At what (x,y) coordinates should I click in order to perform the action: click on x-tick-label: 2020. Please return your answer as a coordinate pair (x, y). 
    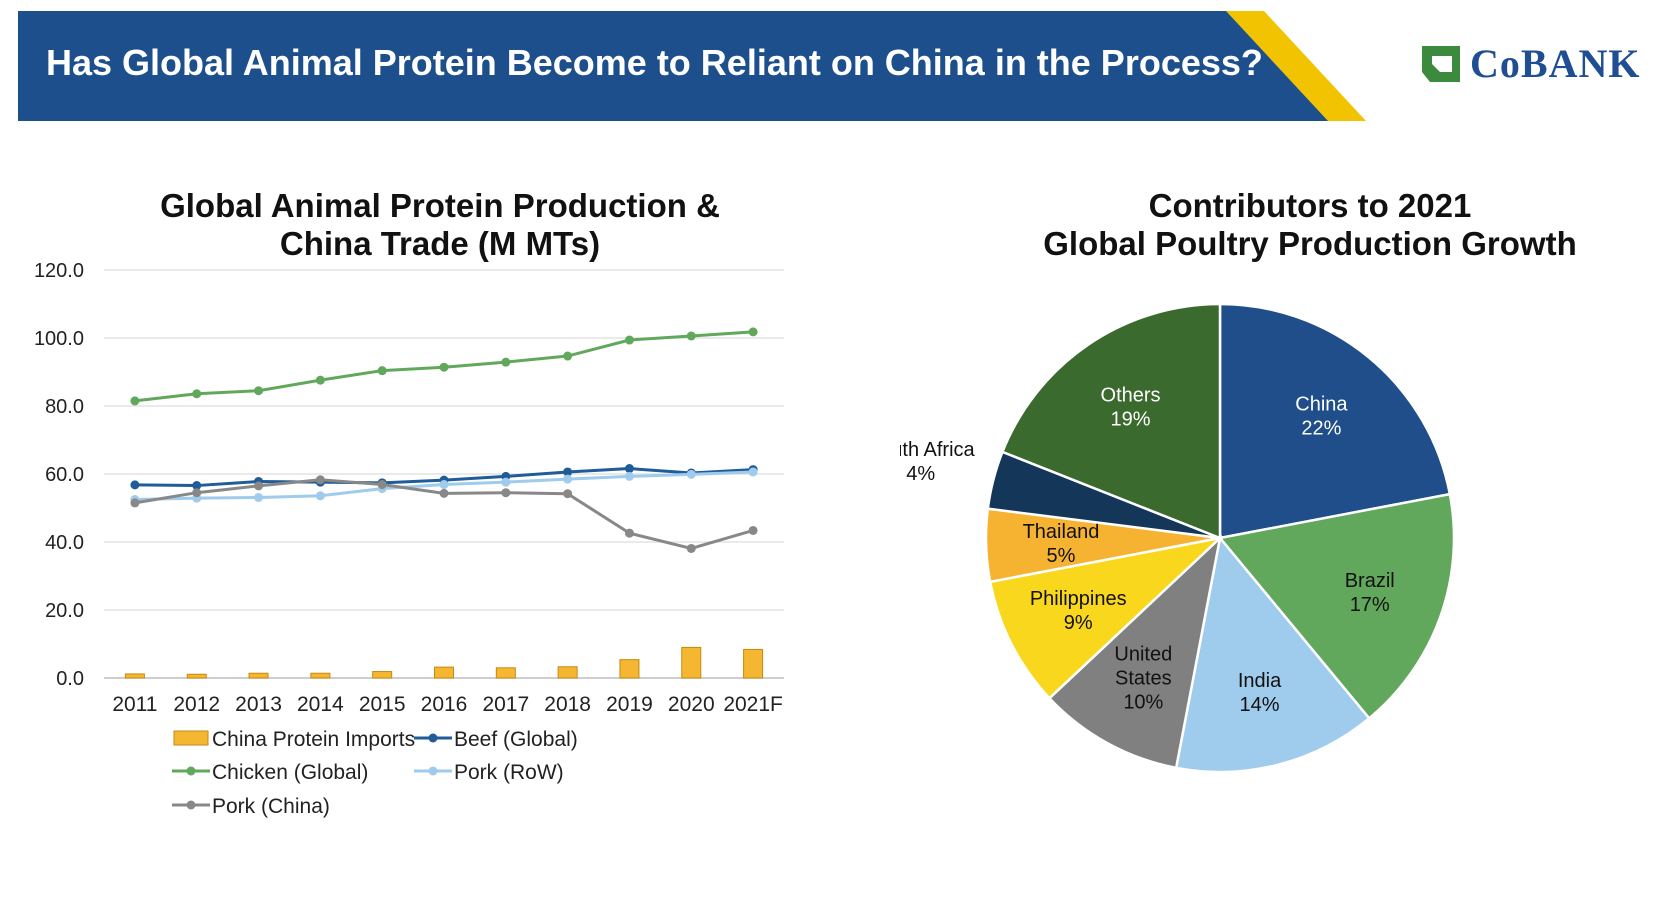
    Looking at the image, I should click on (691, 704).